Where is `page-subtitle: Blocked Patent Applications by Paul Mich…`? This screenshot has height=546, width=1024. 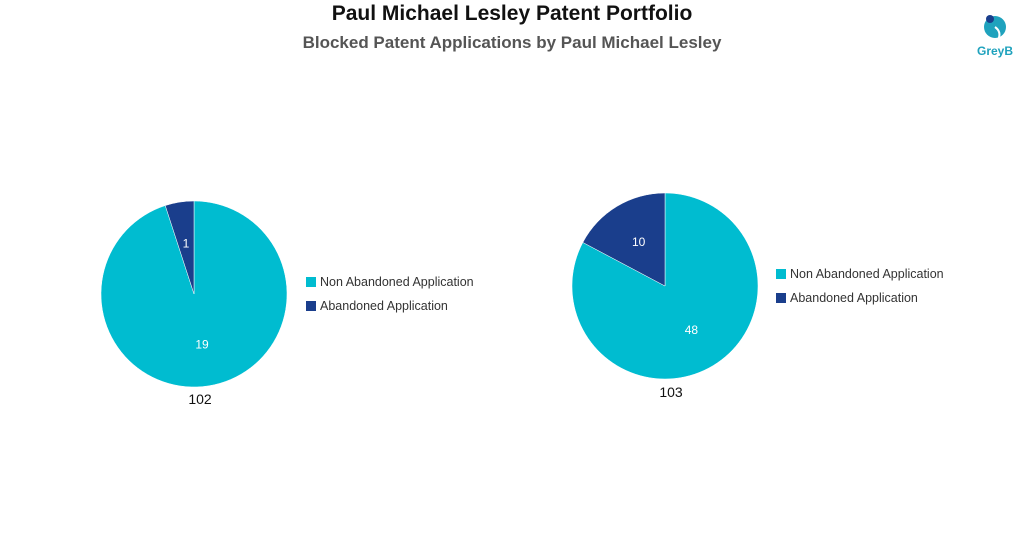 page-subtitle: Blocked Patent Applications by Paul Mich… is located at coordinates (512, 42).